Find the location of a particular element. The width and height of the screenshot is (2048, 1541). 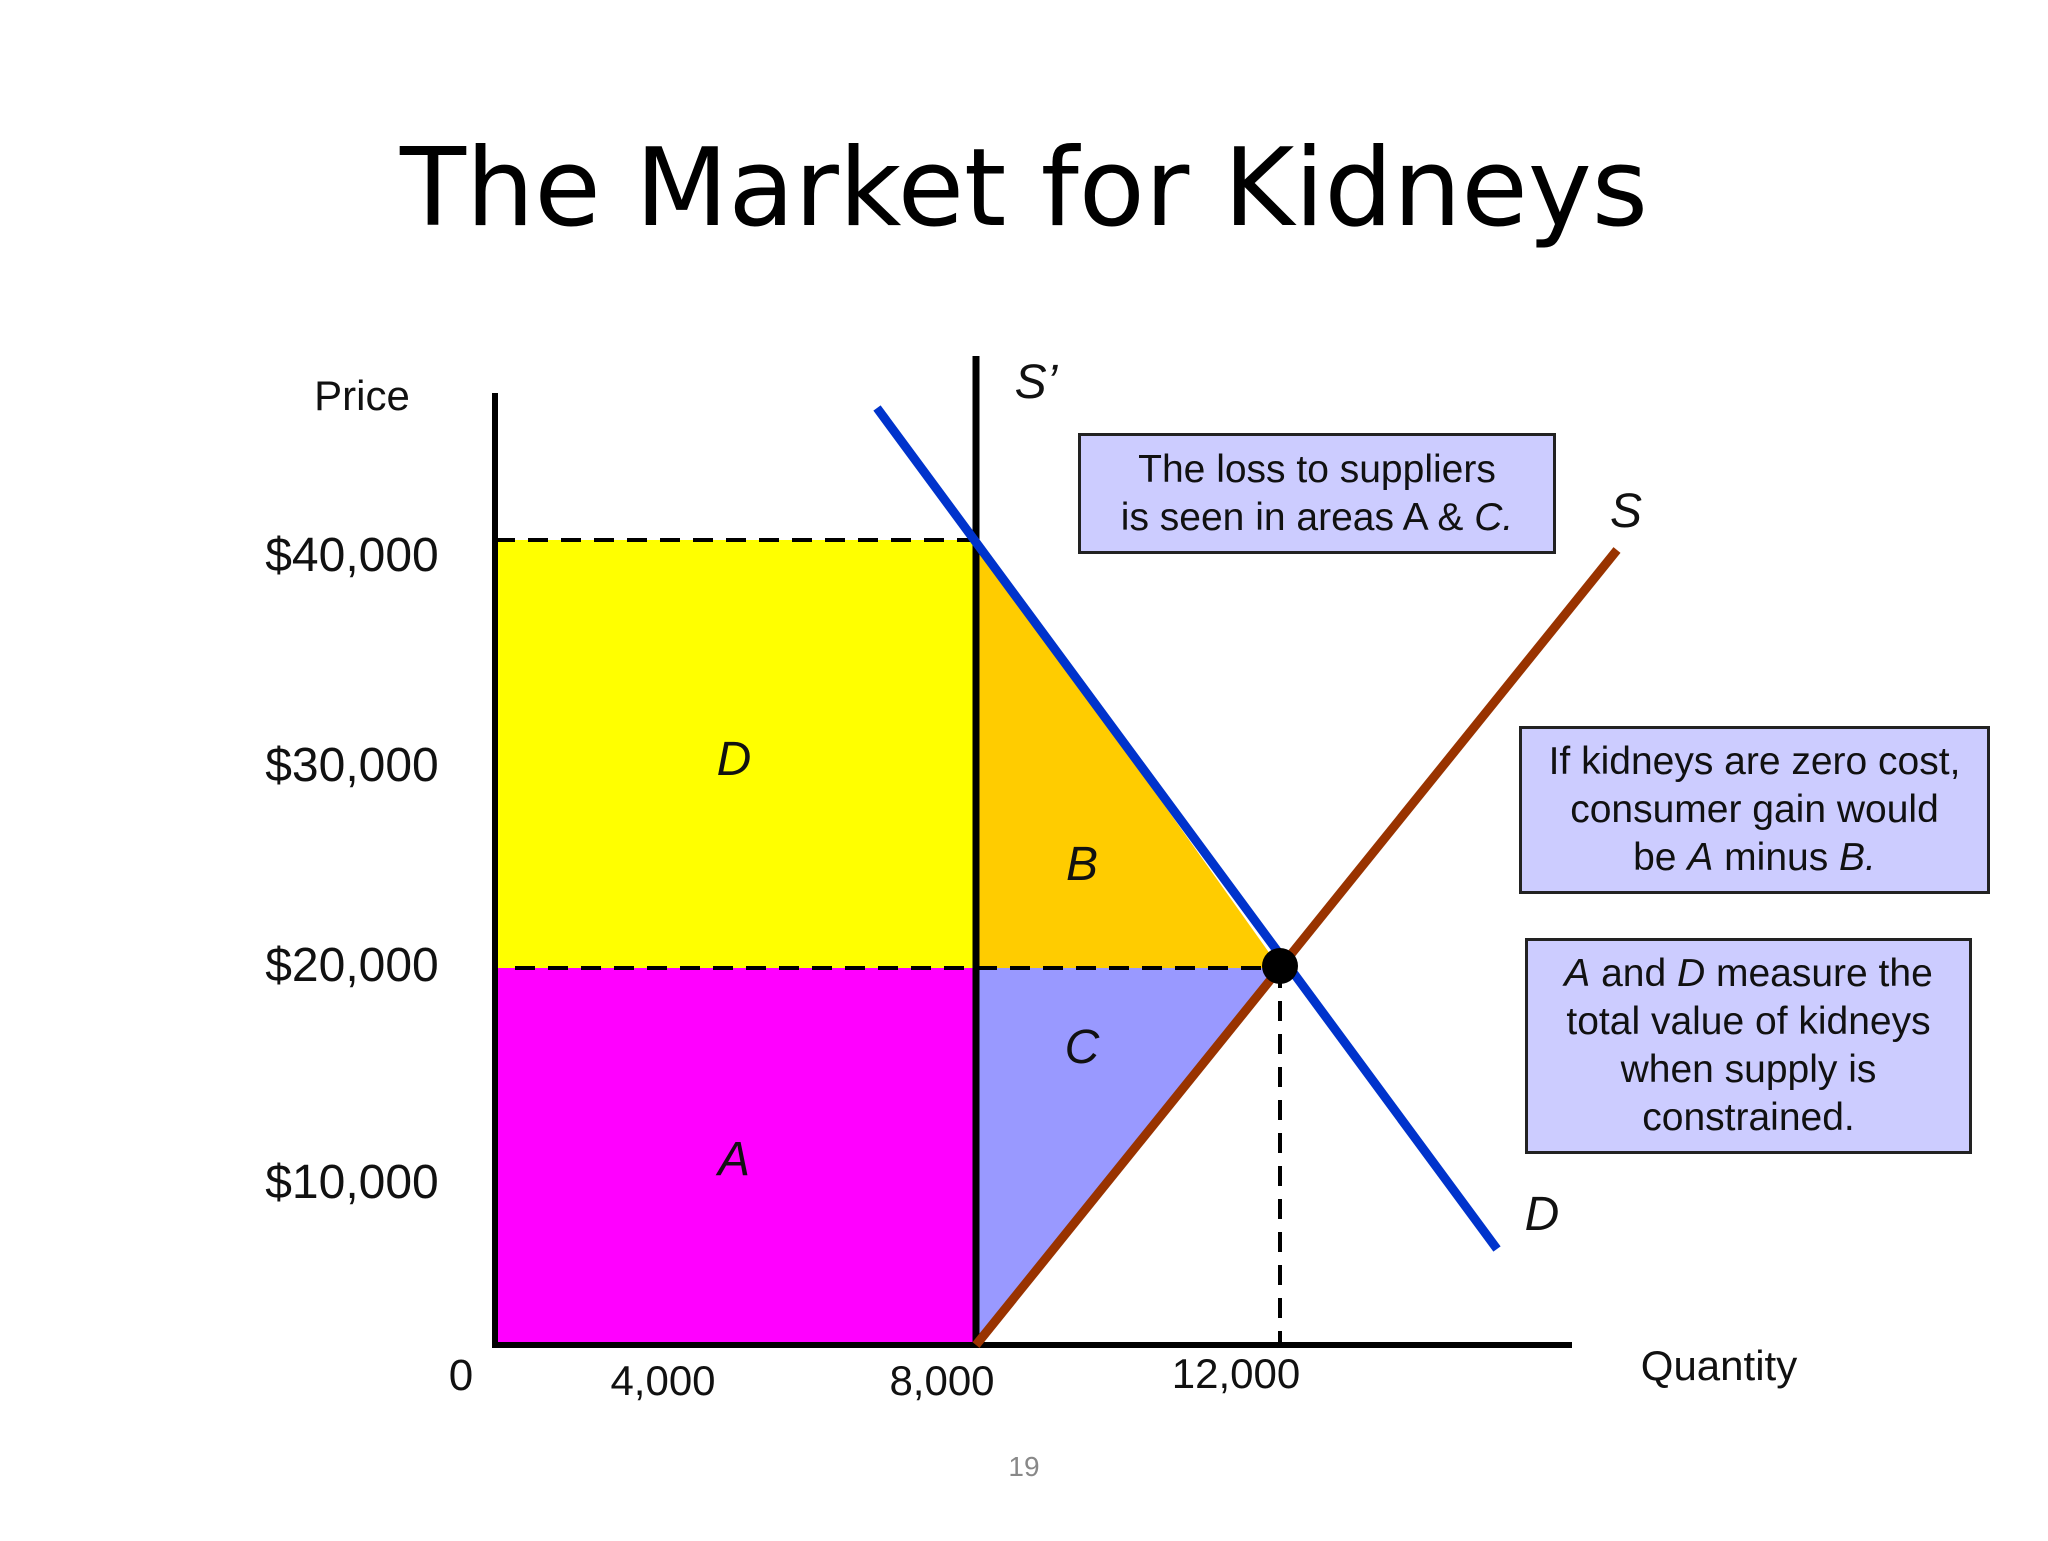

zero-cost-note-line: be A minus B. is located at coordinates (1754, 858).